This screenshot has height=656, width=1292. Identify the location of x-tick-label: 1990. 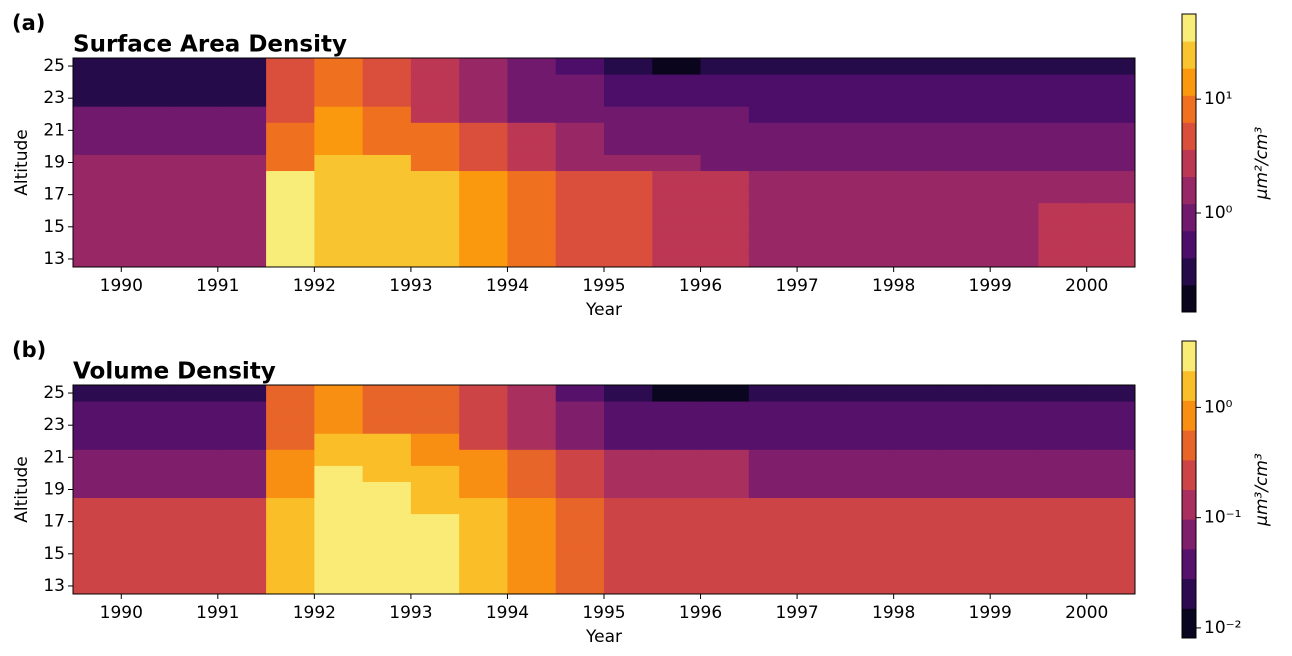
(121, 286).